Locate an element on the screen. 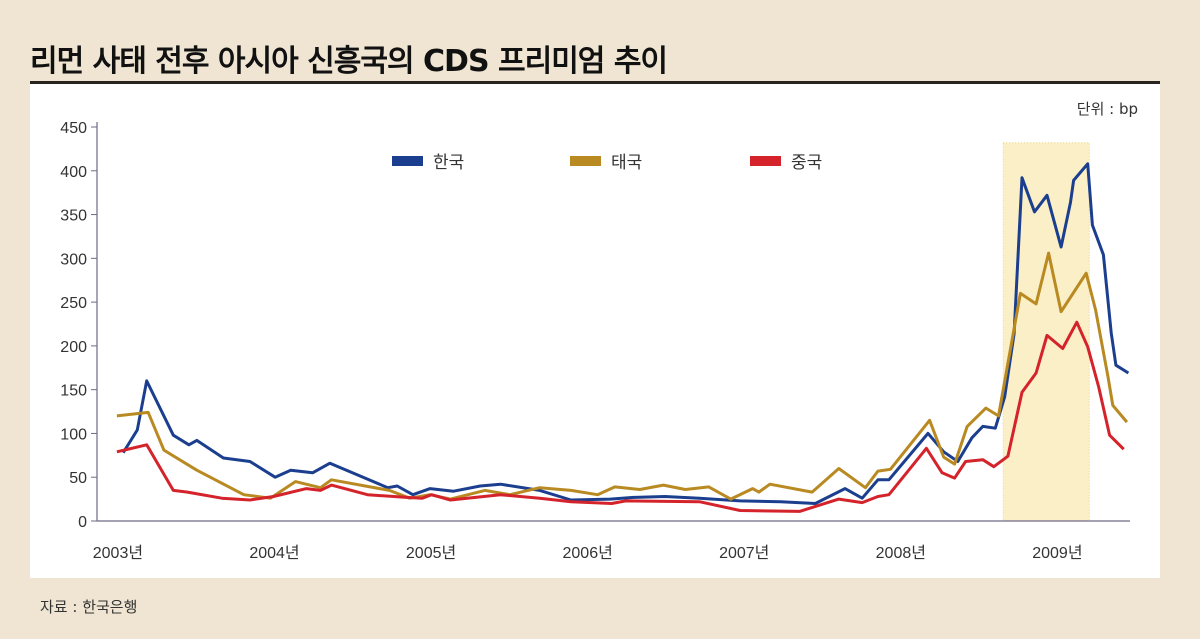  y-tick-label: 350 is located at coordinates (73, 216).